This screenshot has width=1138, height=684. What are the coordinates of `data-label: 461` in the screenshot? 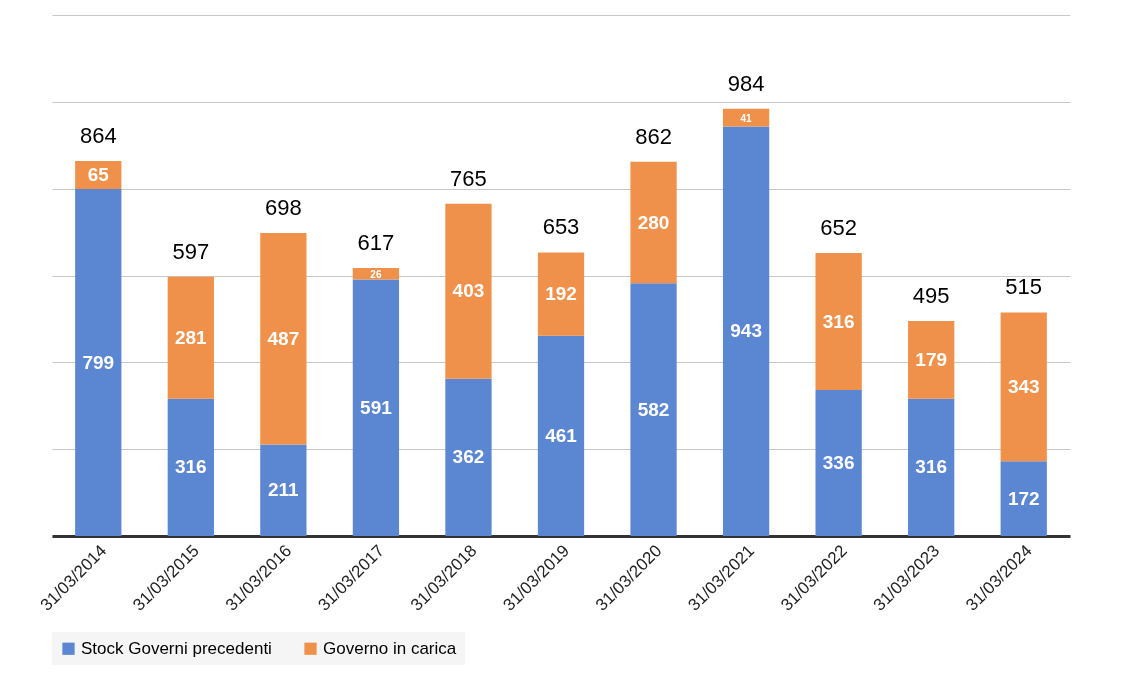 It's located at (561, 435).